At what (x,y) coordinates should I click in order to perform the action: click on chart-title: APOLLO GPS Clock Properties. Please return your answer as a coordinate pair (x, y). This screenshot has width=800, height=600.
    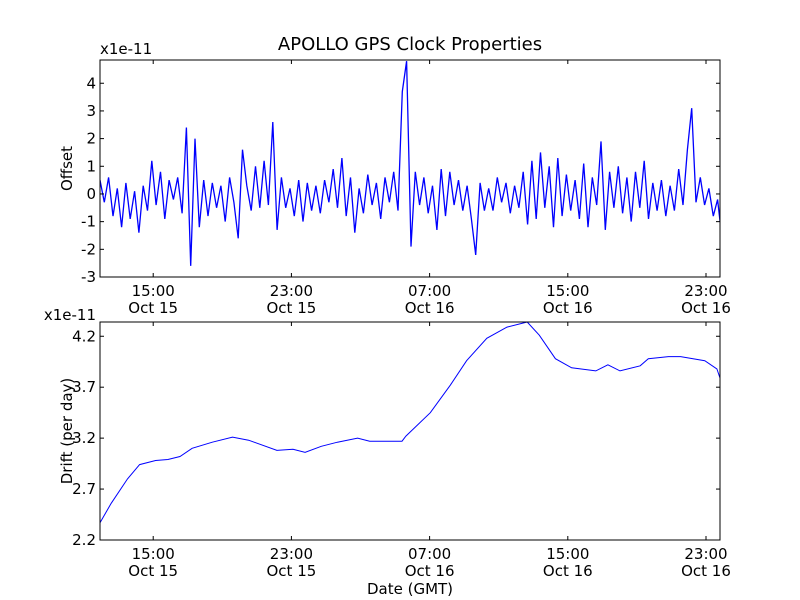
    Looking at the image, I should click on (410, 44).